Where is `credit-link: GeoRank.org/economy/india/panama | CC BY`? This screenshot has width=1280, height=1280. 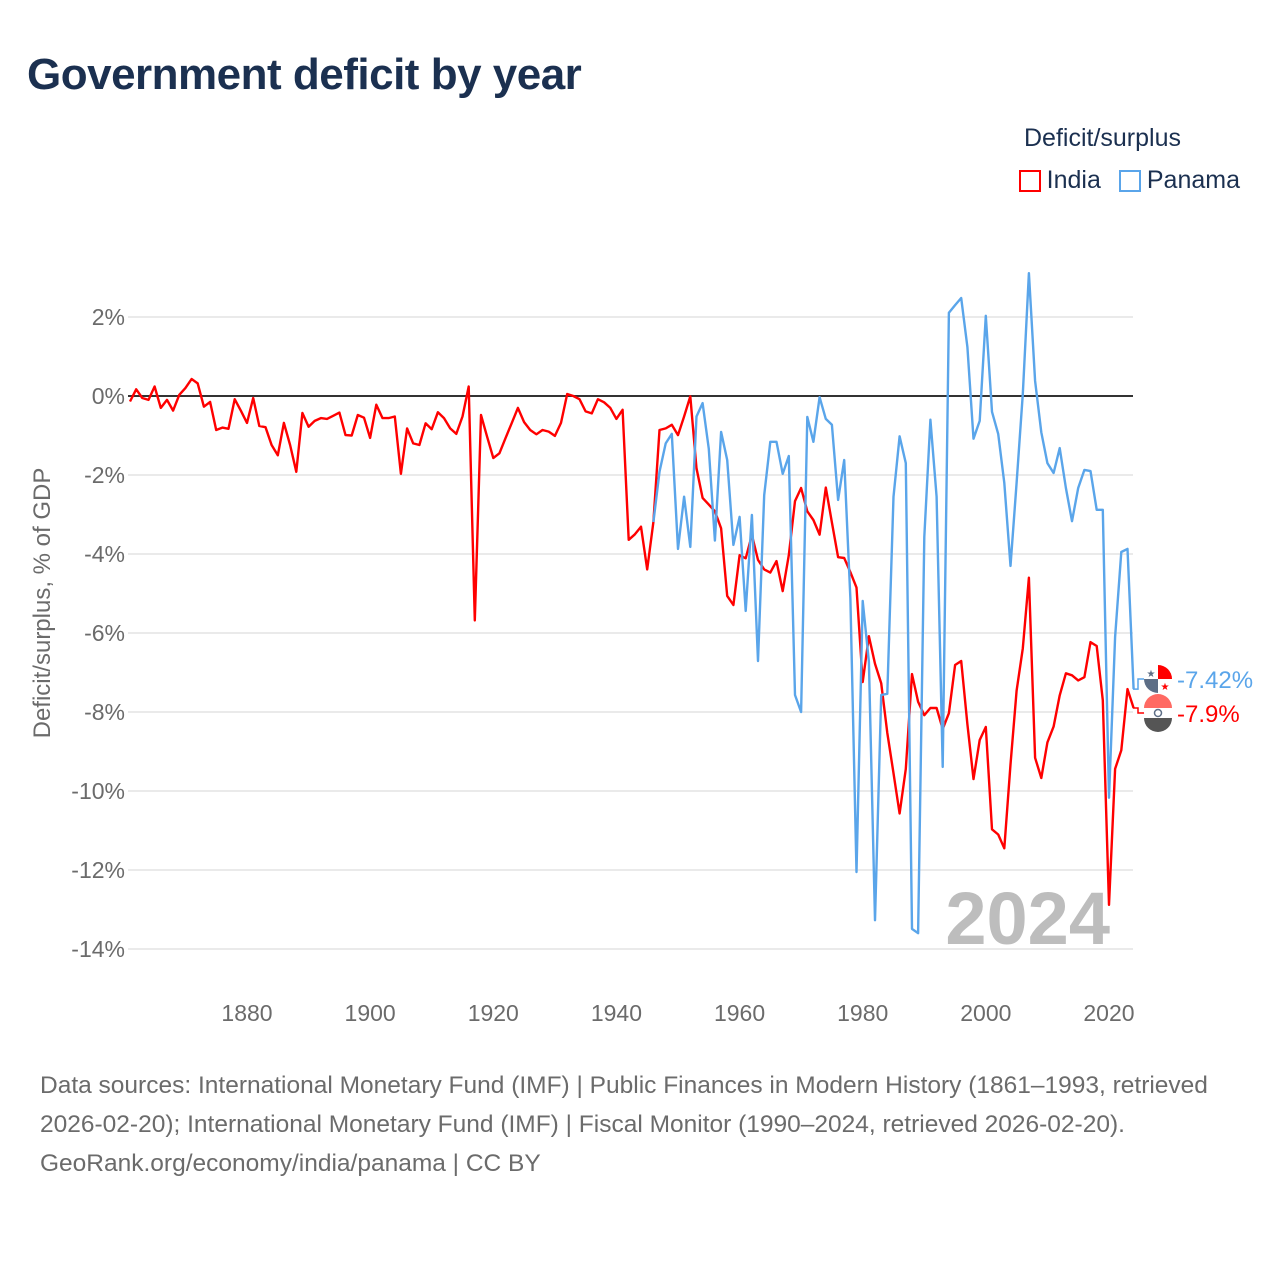
credit-link: GeoRank.org/economy/india/panama | CC BY is located at coordinates (290, 1163).